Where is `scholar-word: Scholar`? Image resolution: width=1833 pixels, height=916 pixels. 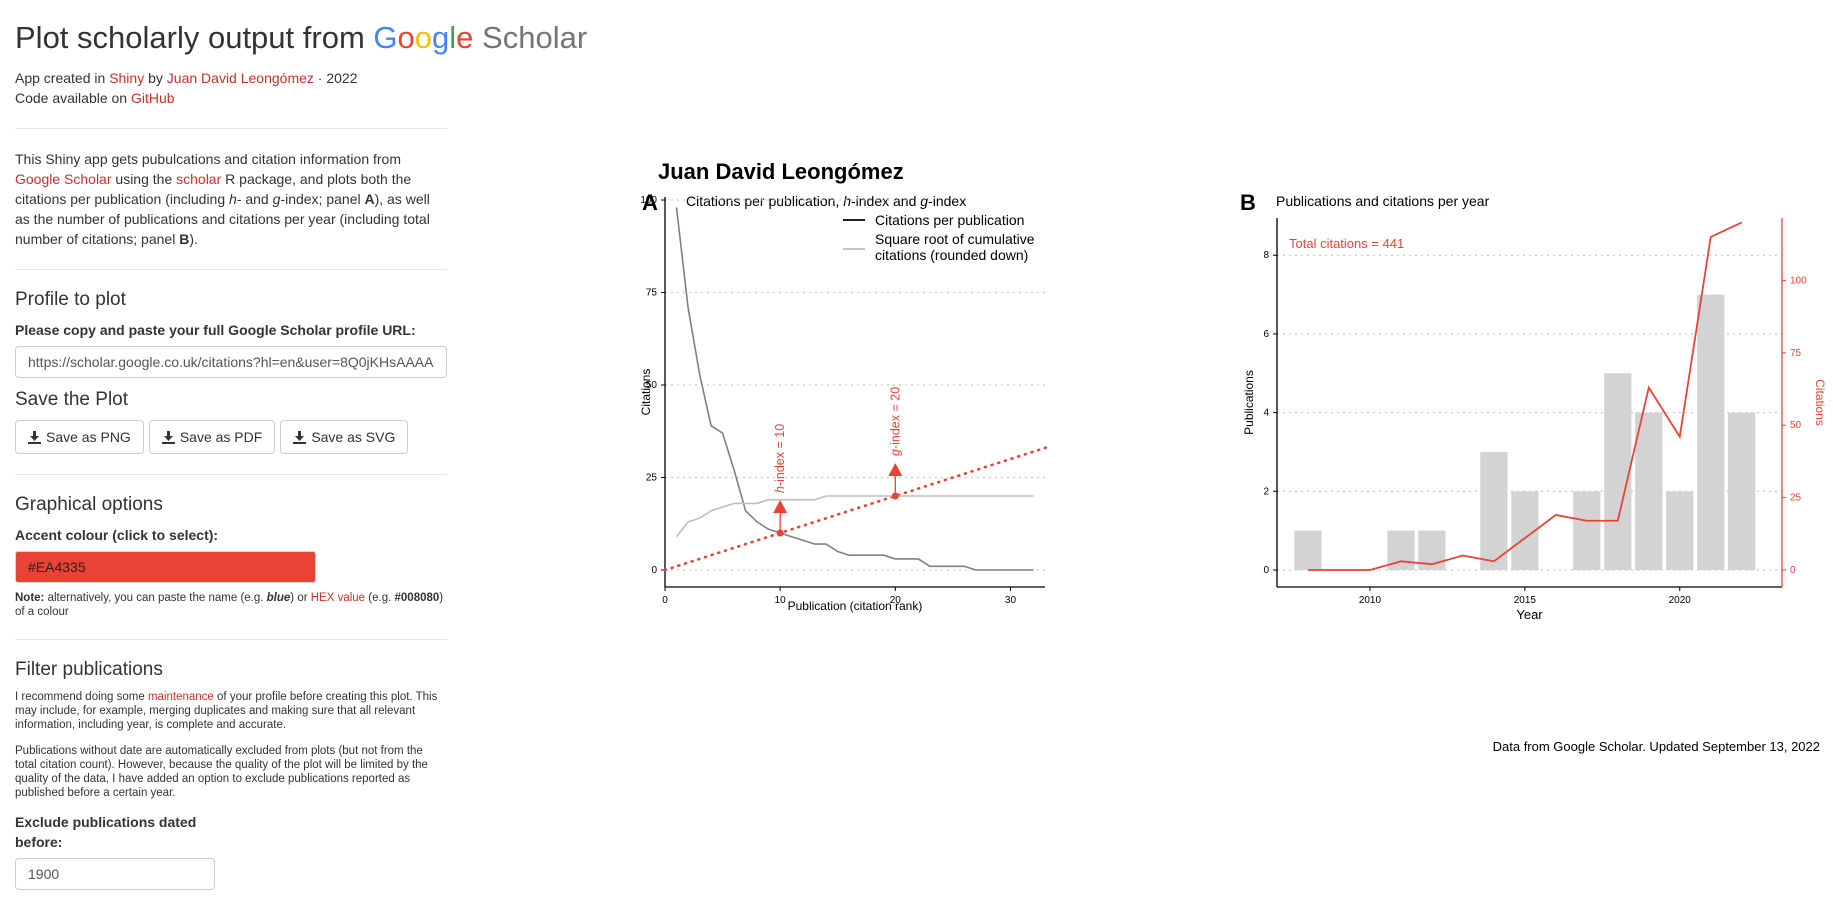
scholar-word: Scholar is located at coordinates (535, 37).